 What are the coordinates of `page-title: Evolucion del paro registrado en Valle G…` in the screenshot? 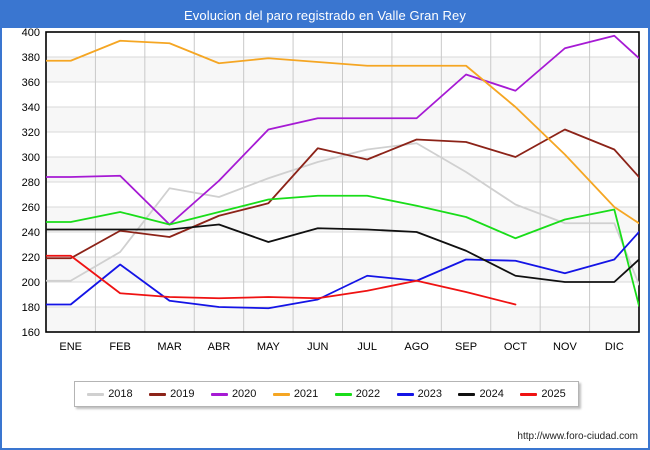 It's located at (325, 15).